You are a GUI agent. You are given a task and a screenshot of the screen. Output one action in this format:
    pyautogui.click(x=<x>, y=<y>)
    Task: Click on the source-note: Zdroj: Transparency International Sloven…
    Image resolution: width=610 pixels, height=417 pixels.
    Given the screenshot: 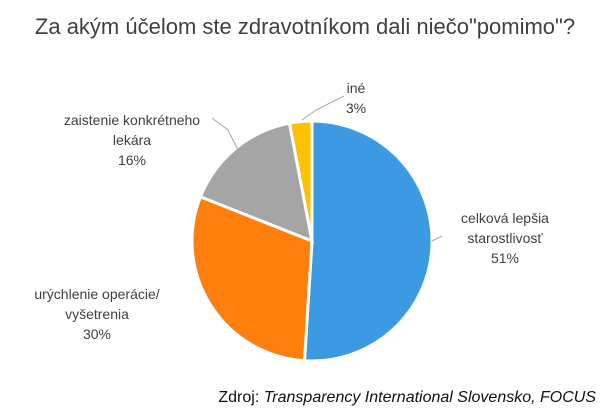 What is the action you would take?
    pyautogui.click(x=407, y=398)
    